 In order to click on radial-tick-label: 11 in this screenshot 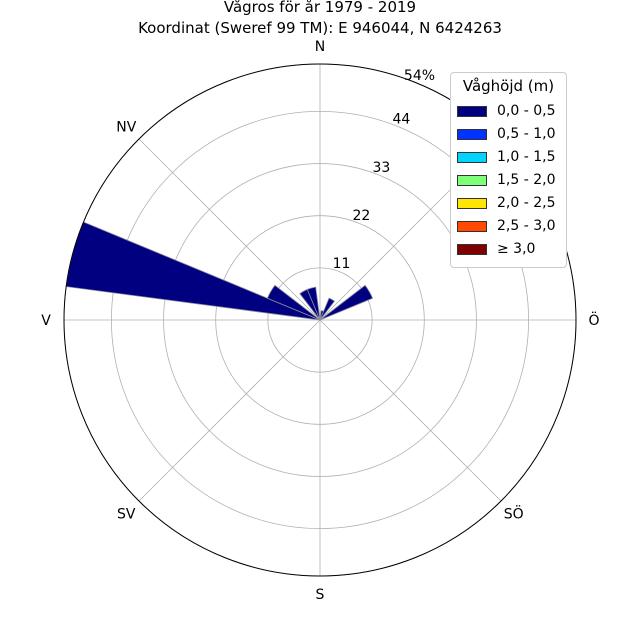, I will do `click(342, 264)`.